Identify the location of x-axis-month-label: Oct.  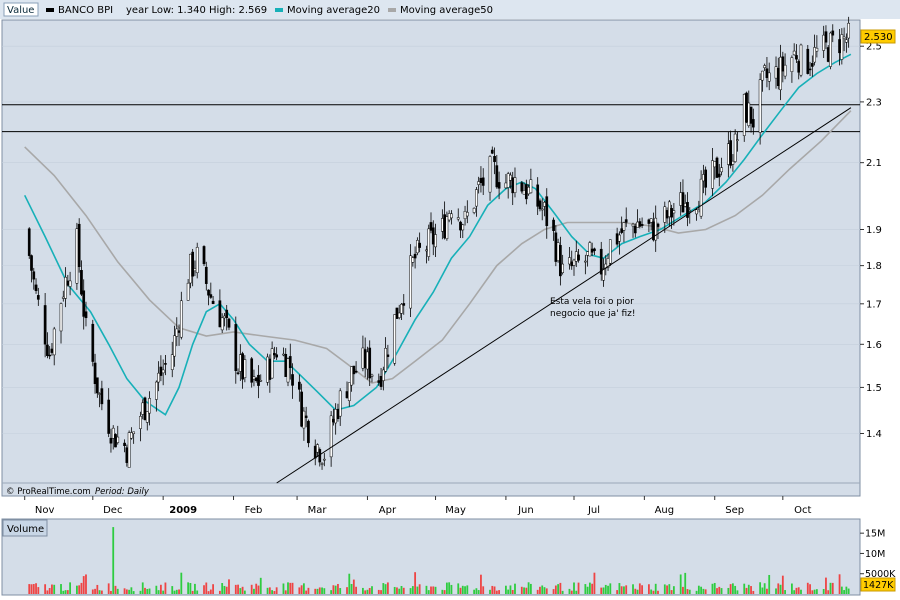
(802, 510).